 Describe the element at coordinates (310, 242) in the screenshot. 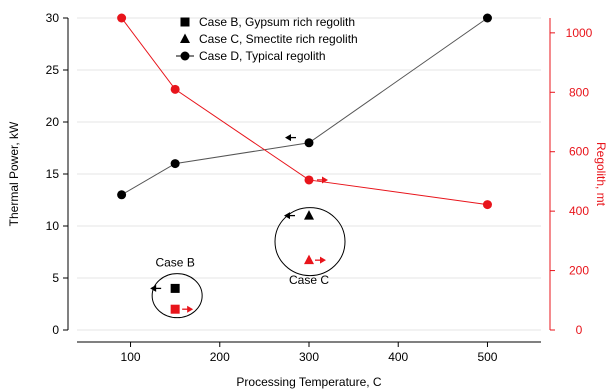

I see `case-c-circle` at that location.